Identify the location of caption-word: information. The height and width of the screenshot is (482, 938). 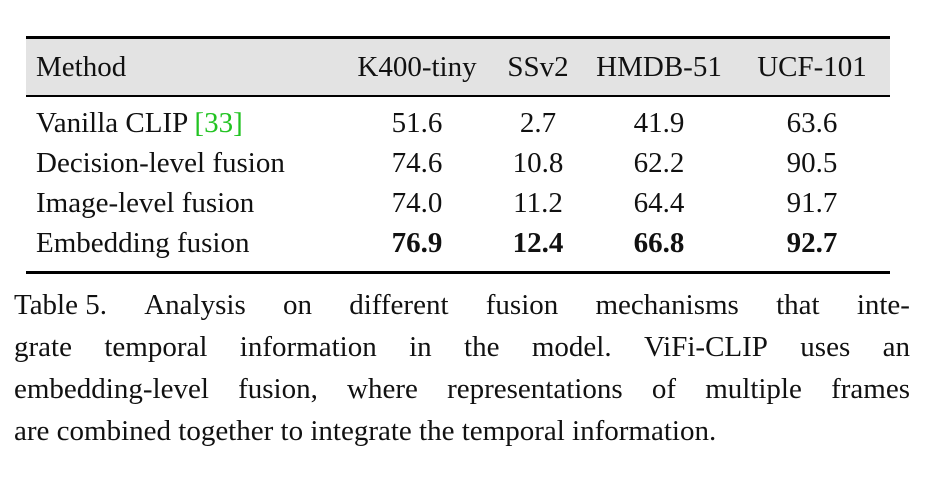
(308, 347).